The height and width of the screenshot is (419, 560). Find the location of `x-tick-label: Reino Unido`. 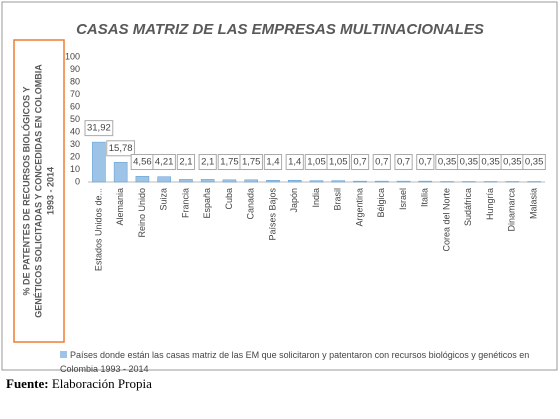

x-tick-label: Reino Unido is located at coordinates (142, 213).